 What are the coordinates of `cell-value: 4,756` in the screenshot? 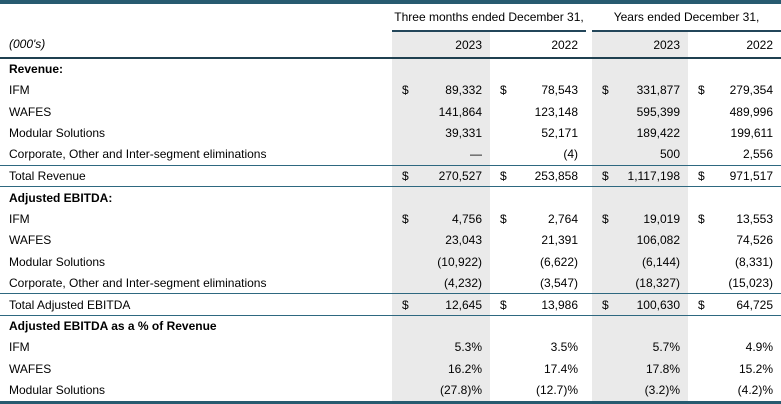 It's located at (466, 218).